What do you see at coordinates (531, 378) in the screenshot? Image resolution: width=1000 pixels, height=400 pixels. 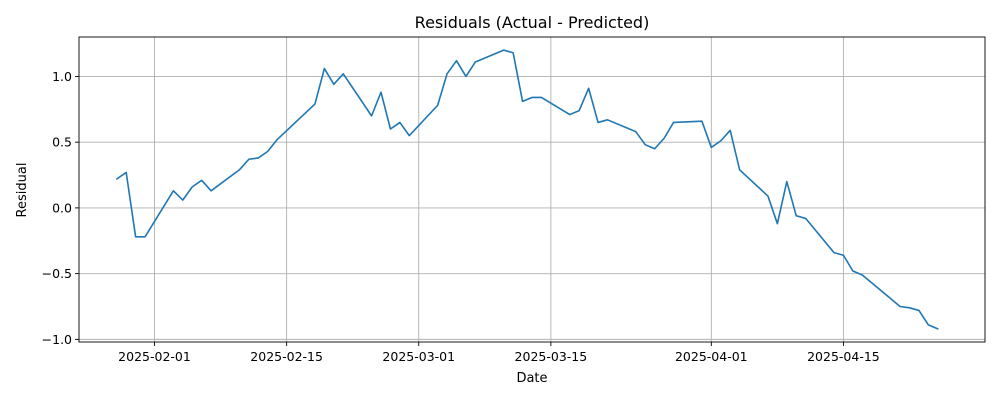 I see `x-axis-title: Date` at bounding box center [531, 378].